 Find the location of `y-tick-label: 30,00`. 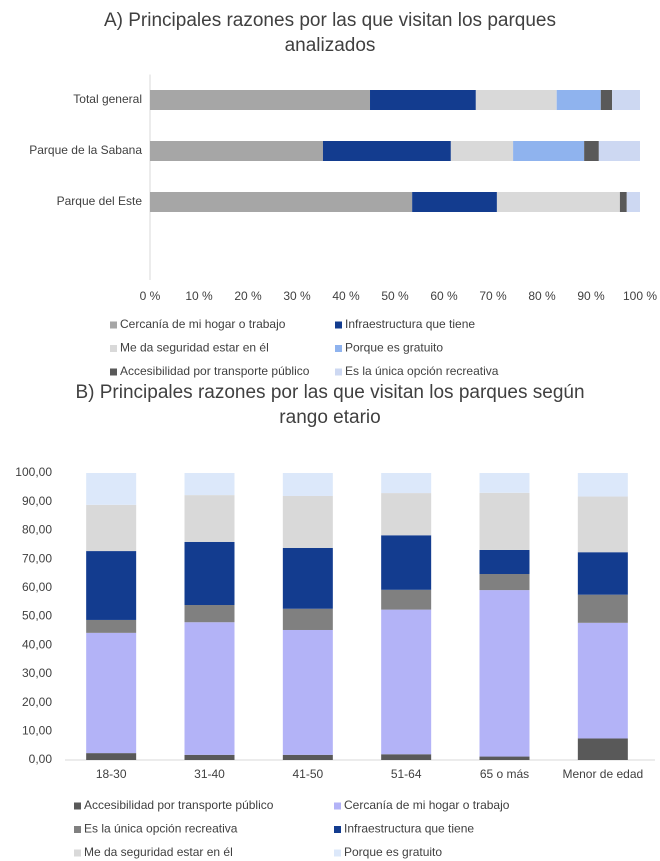

y-tick-label: 30,00 is located at coordinates (37, 673).